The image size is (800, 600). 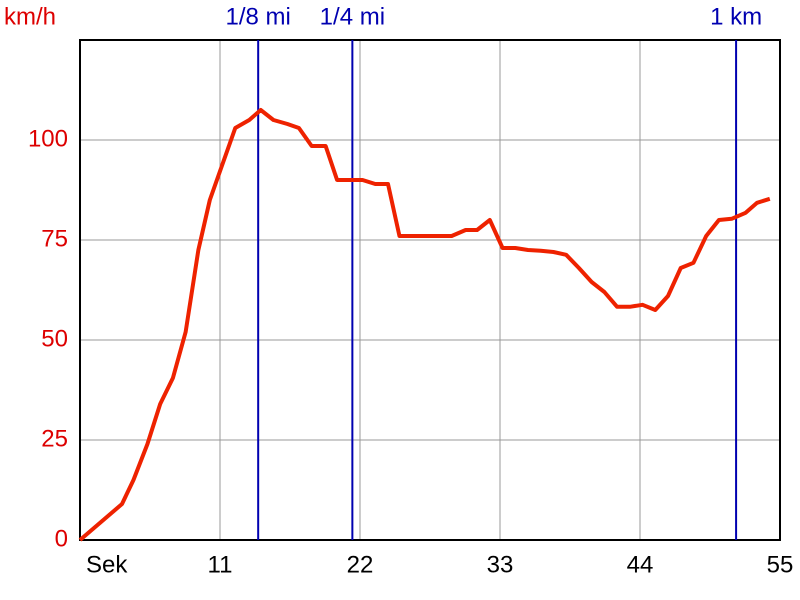 What do you see at coordinates (640, 564) in the screenshot?
I see `x-tick-label: 44` at bounding box center [640, 564].